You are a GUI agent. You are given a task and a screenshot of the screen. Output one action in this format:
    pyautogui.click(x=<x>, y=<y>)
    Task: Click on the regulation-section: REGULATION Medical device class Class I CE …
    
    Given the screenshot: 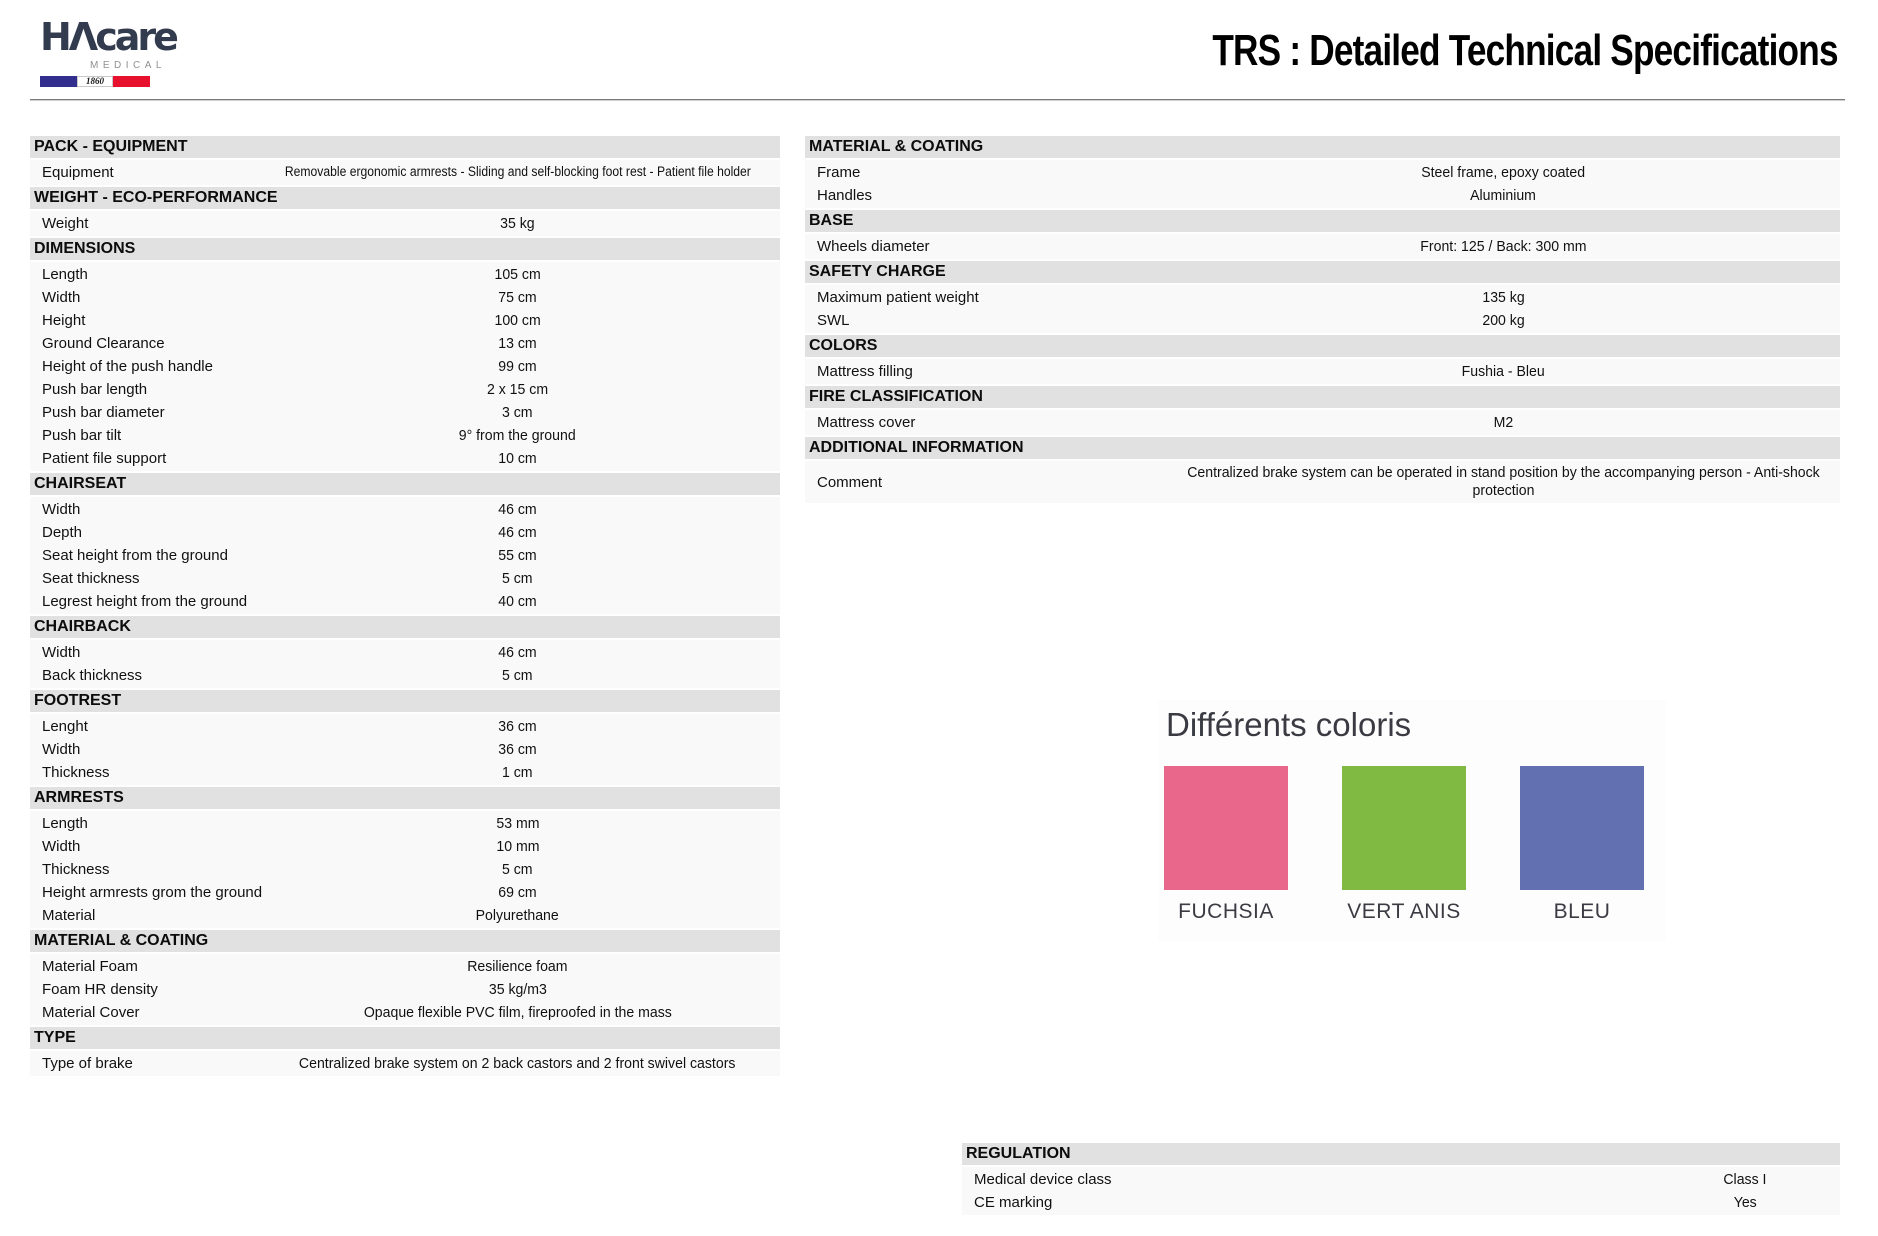 What is the action you would take?
    pyautogui.click(x=1401, y=1180)
    